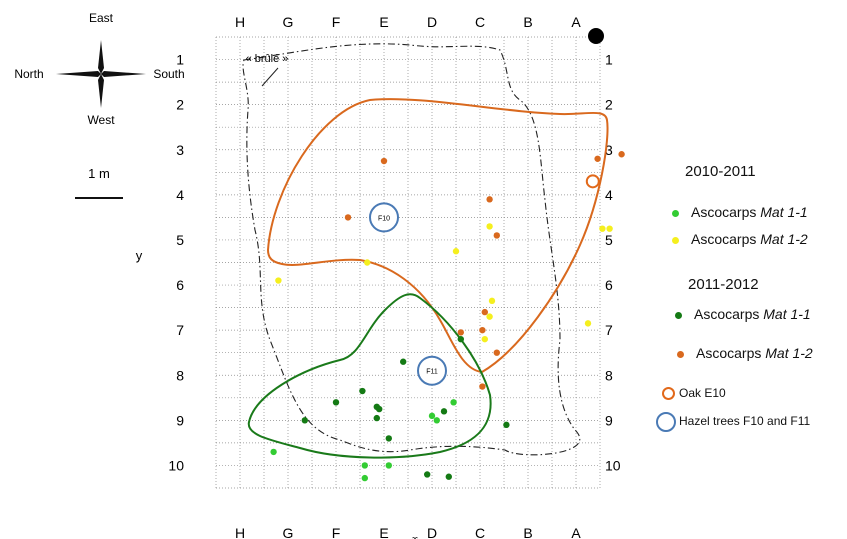 This screenshot has height=539, width=847. What do you see at coordinates (609, 375) in the screenshot?
I see `row-label-right: 8` at bounding box center [609, 375].